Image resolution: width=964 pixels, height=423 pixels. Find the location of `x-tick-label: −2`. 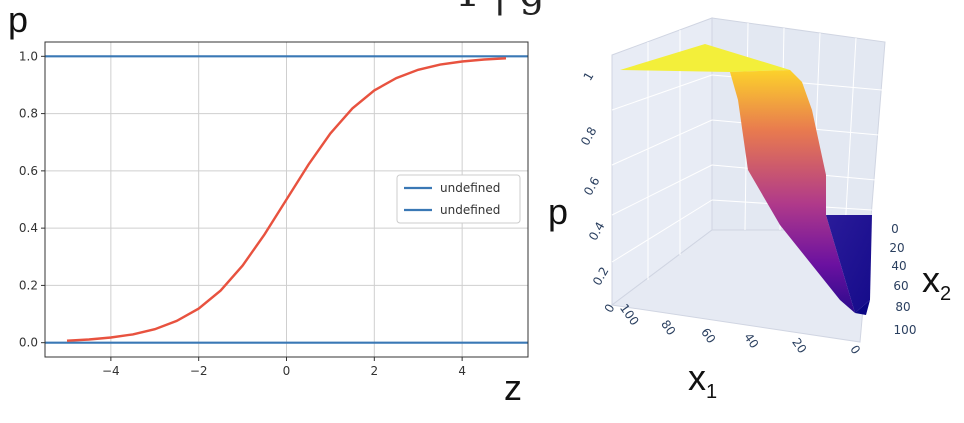

x-tick-label: −2 is located at coordinates (199, 371).